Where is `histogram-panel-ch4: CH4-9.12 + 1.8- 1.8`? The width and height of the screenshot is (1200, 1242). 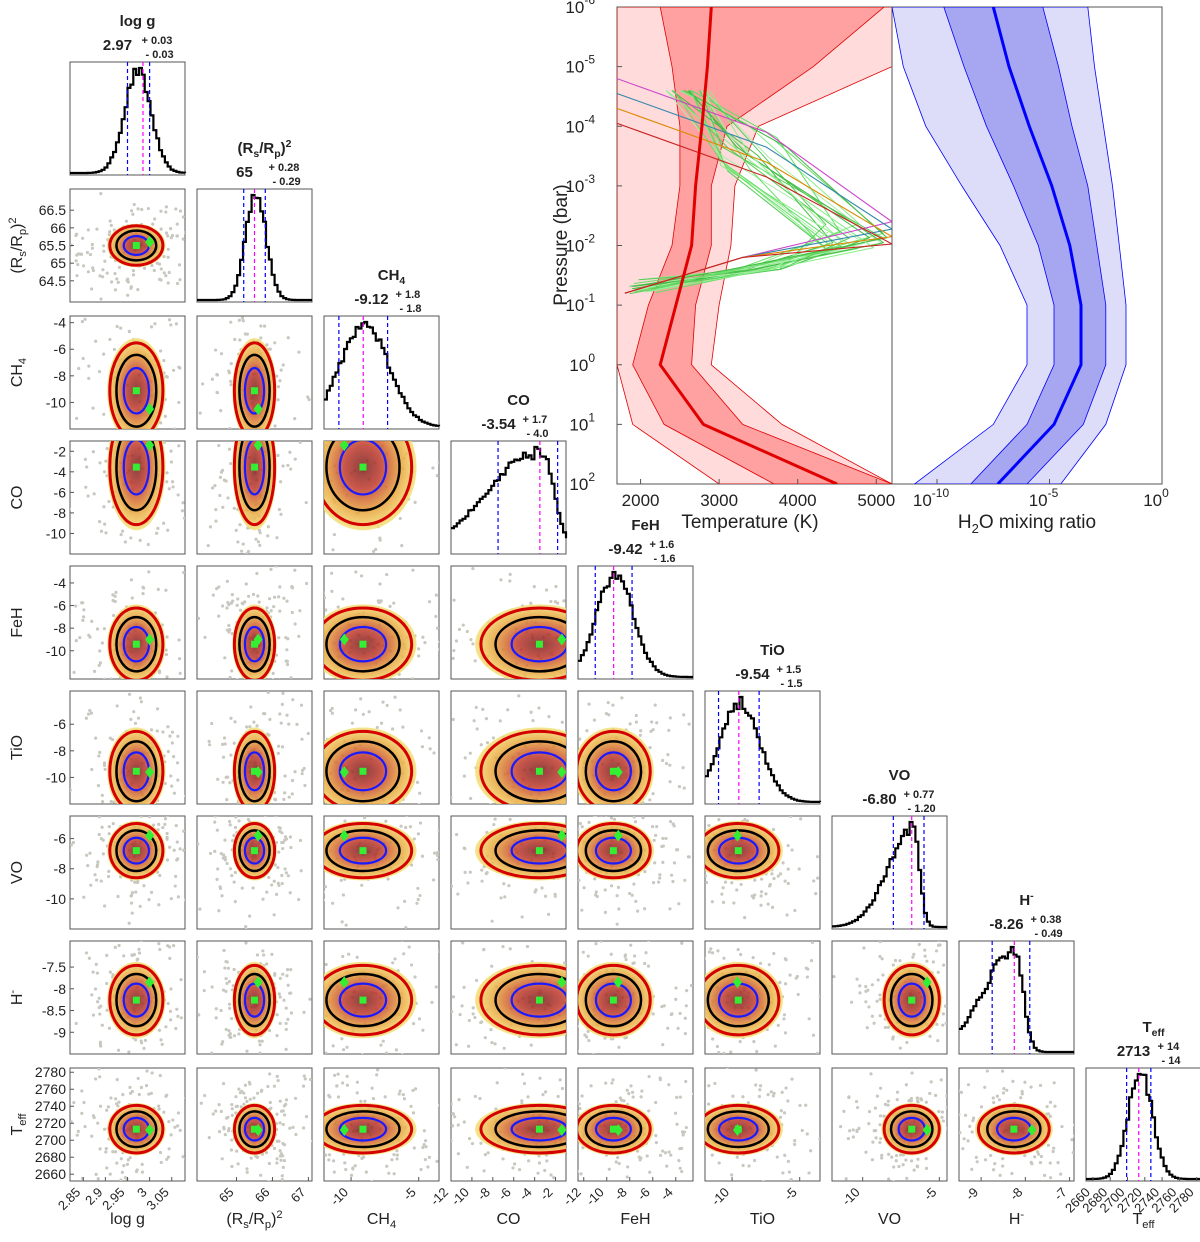 histogram-panel-ch4: CH4-9.12 + 1.8- 1.8 is located at coordinates (382, 348).